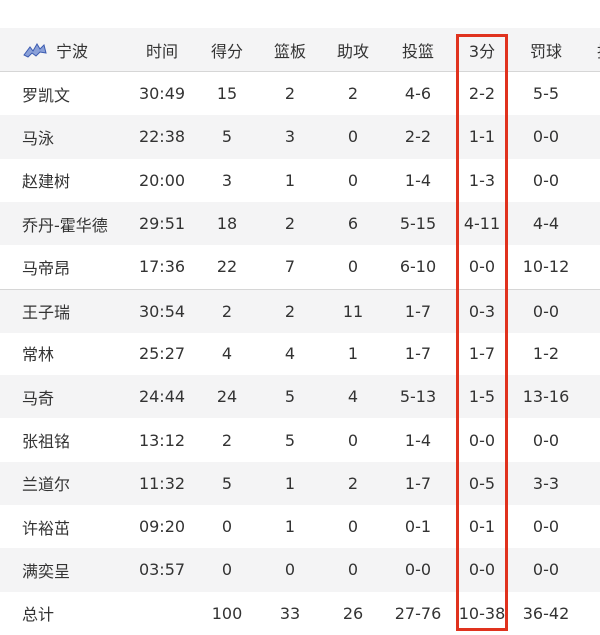 This screenshot has width=600, height=635. I want to click on table-row: 马奇 24:44 24 5 4 5-13 1-5 13-16, so click(300, 397).